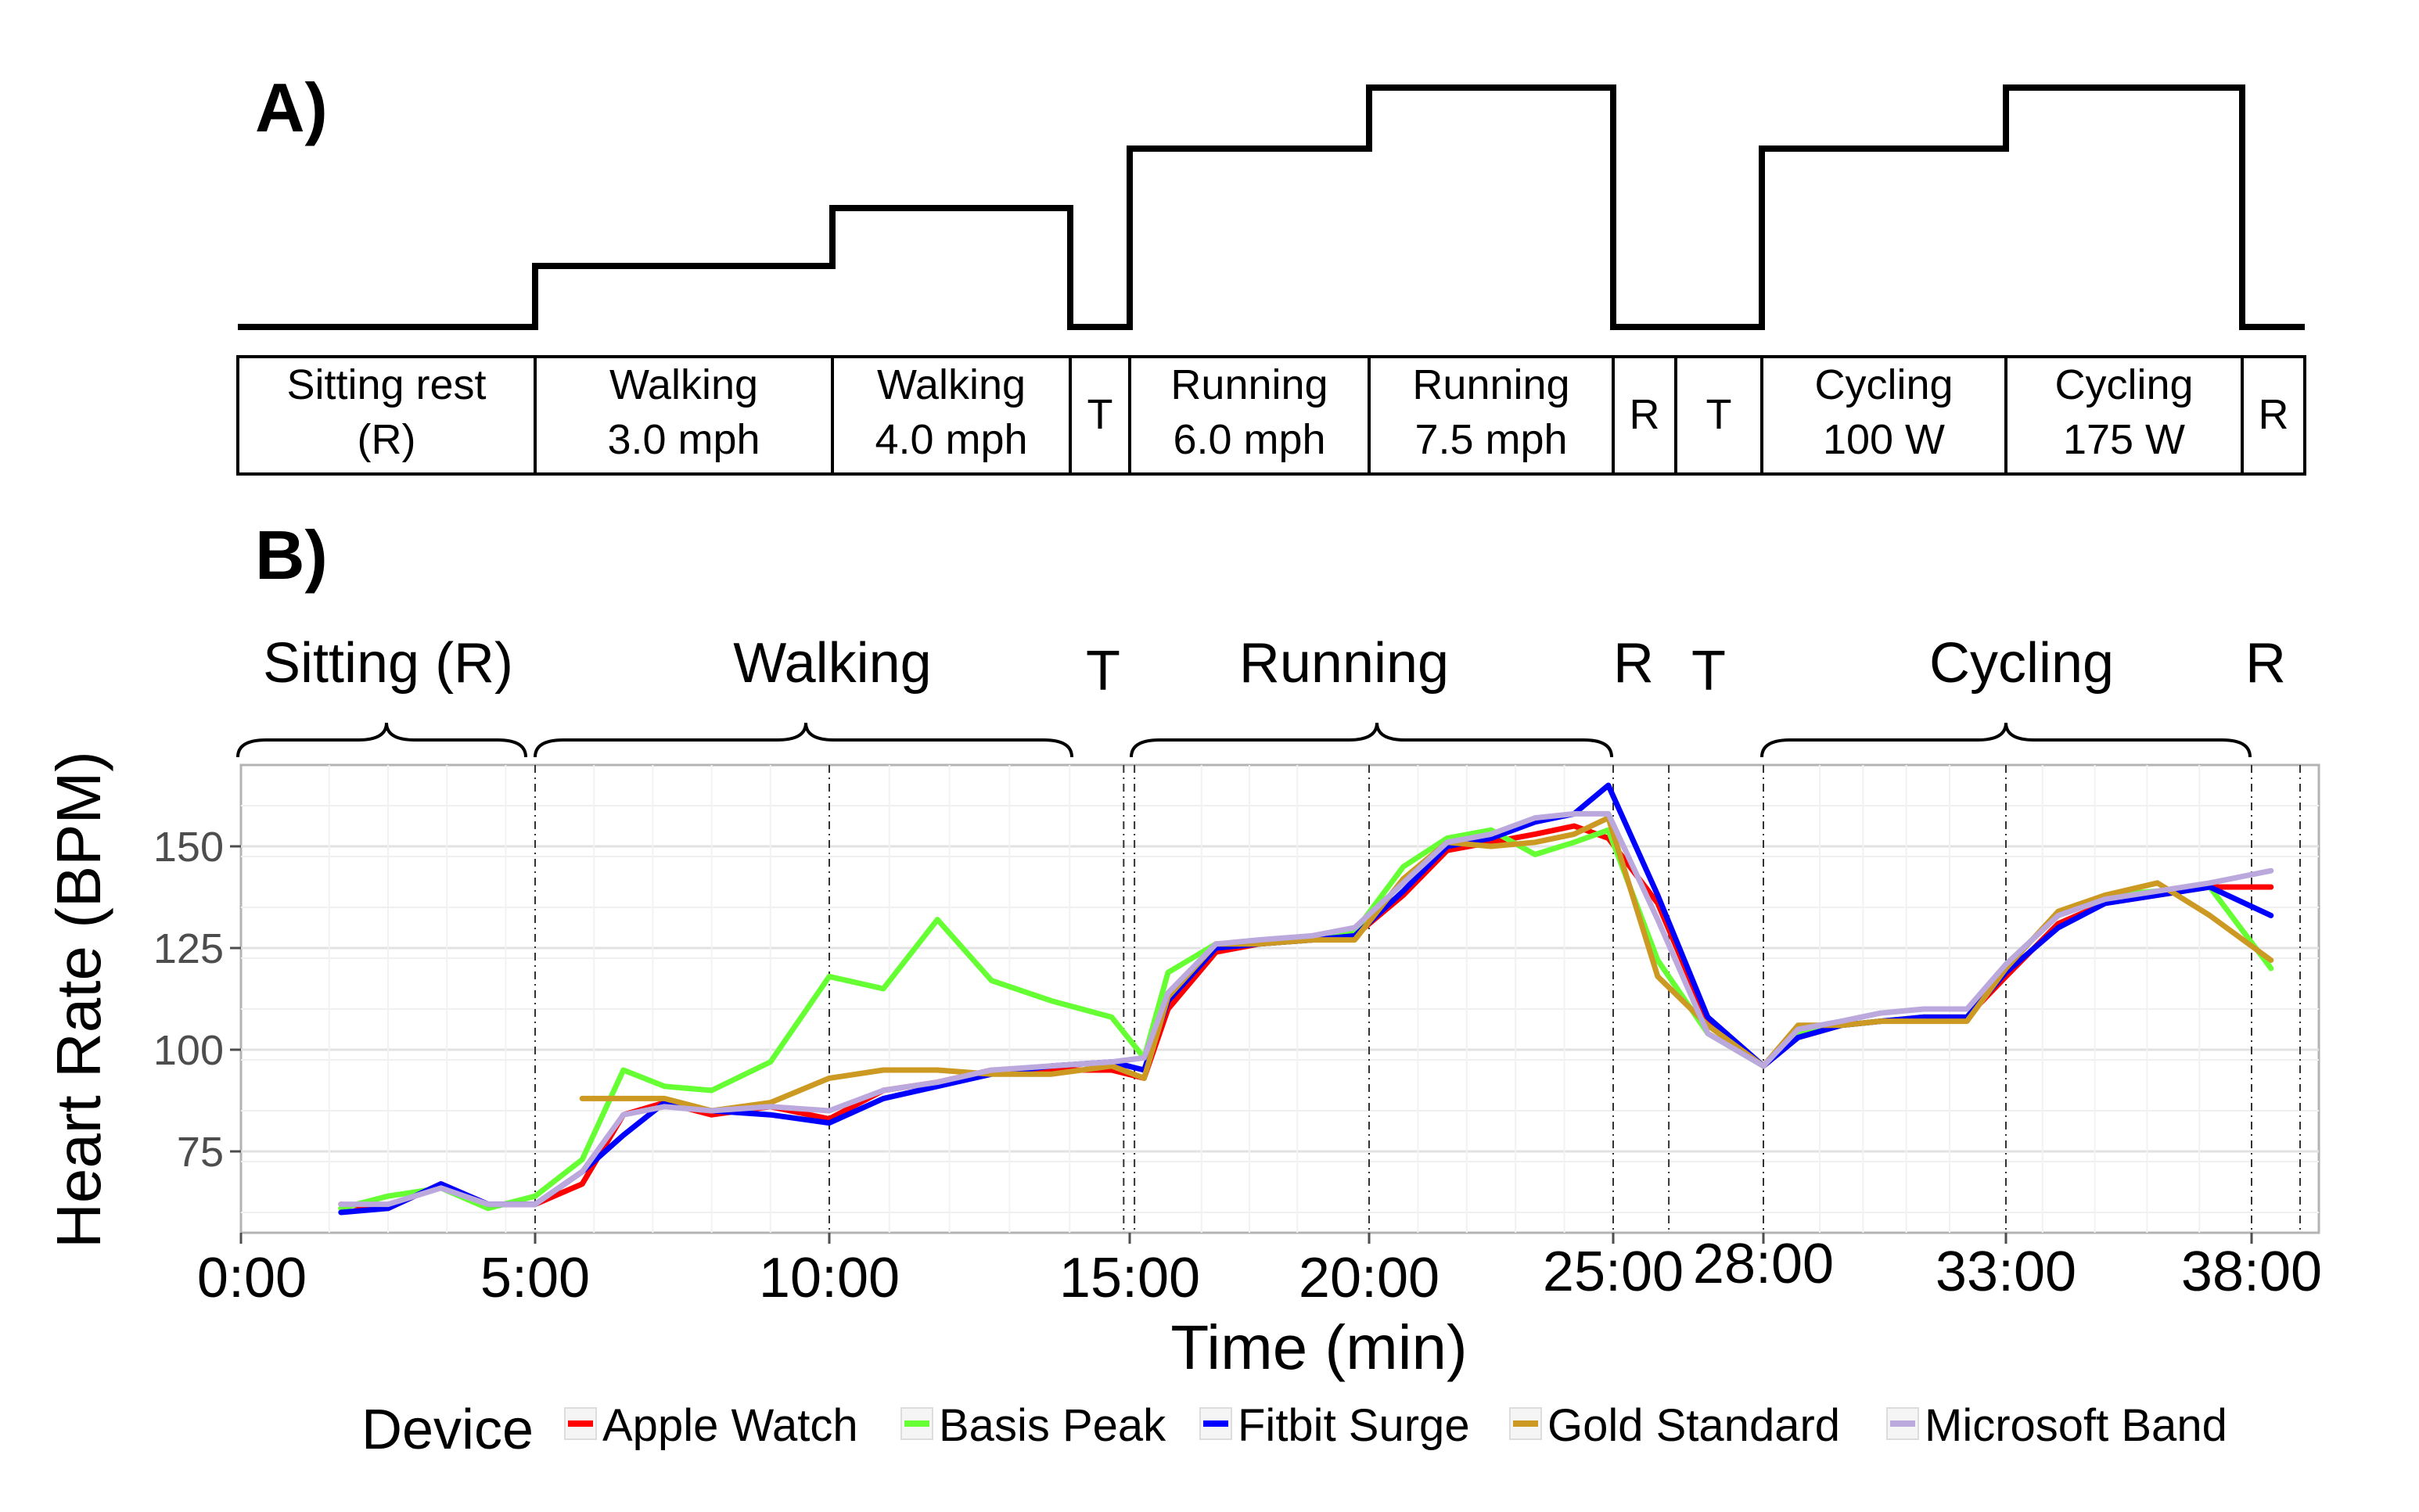 The width and height of the screenshot is (2419, 1512). Describe the element at coordinates (1633, 663) in the screenshot. I see `phase-label-rest-1: R` at that location.